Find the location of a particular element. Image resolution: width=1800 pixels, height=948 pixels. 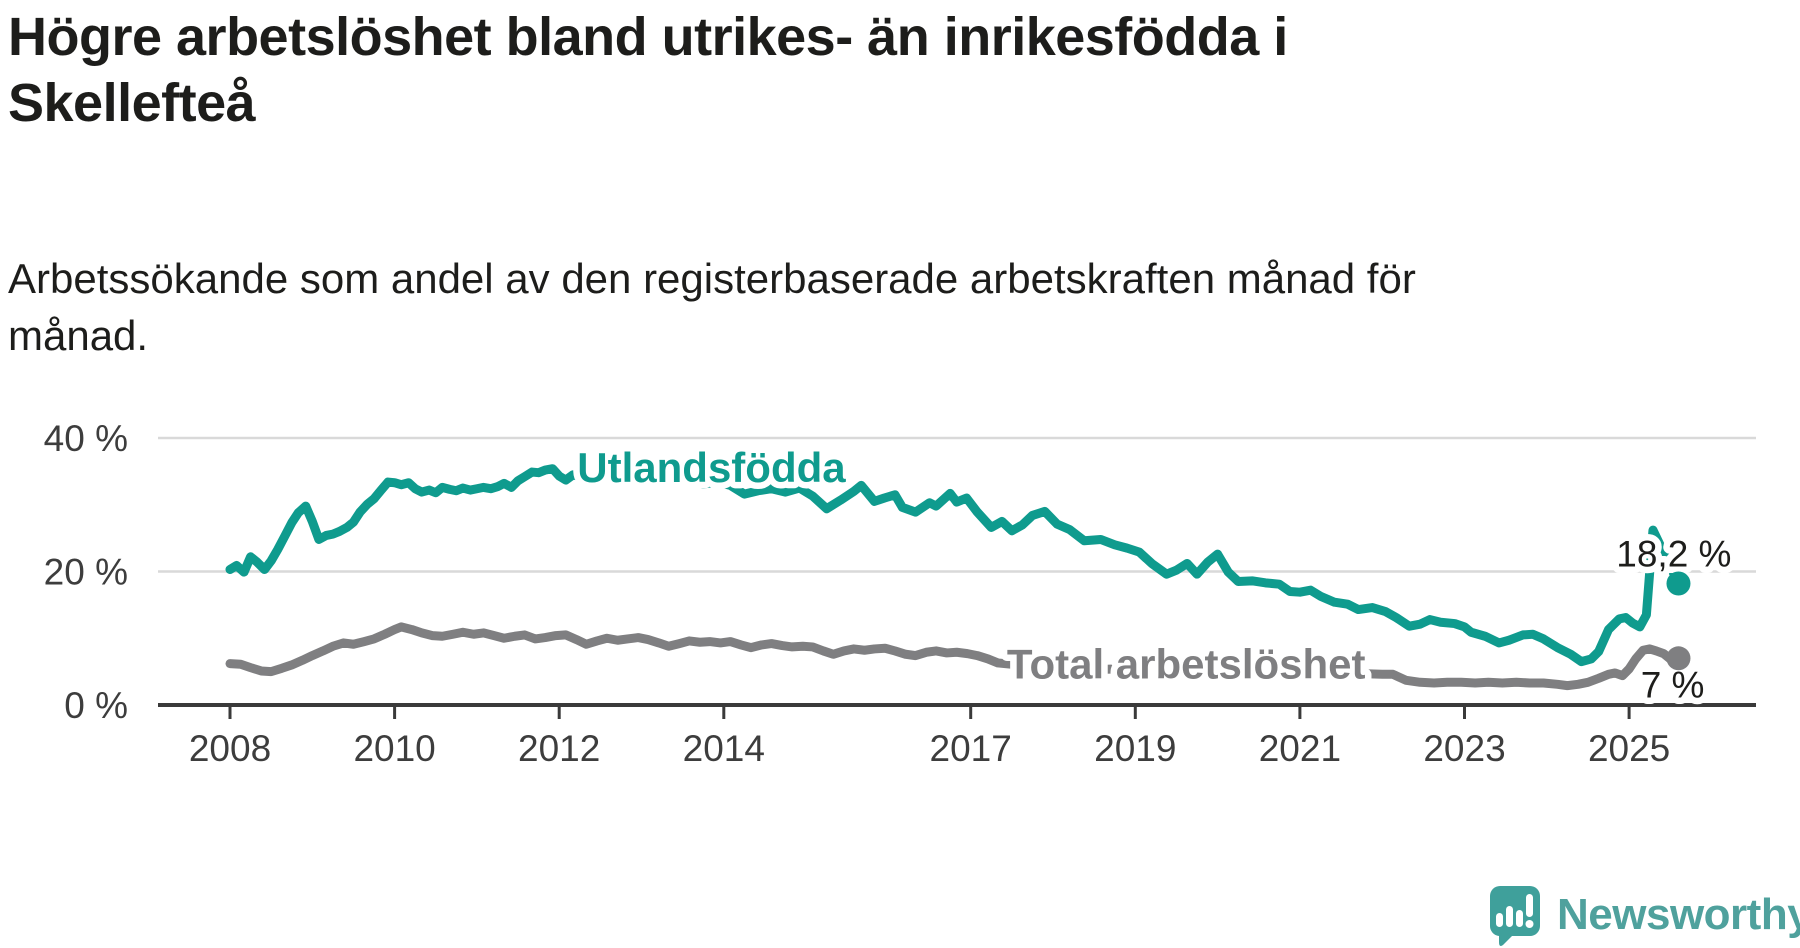

series-label-0: Total arbetslöshet is located at coordinates (1186, 663).